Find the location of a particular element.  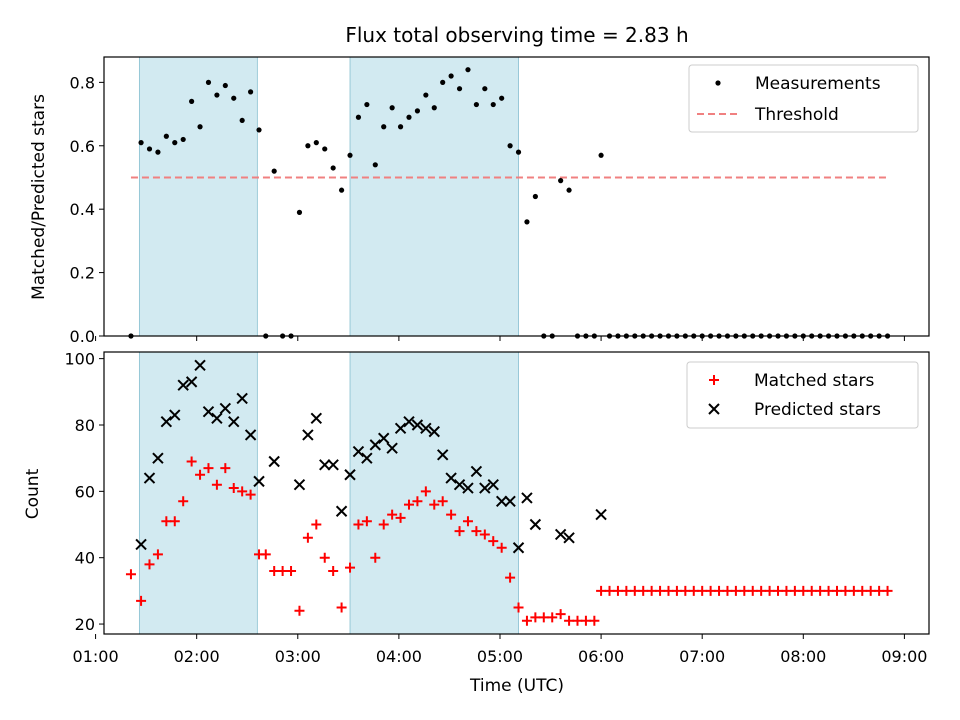

y-tick-label: 80 is located at coordinates (85, 425).